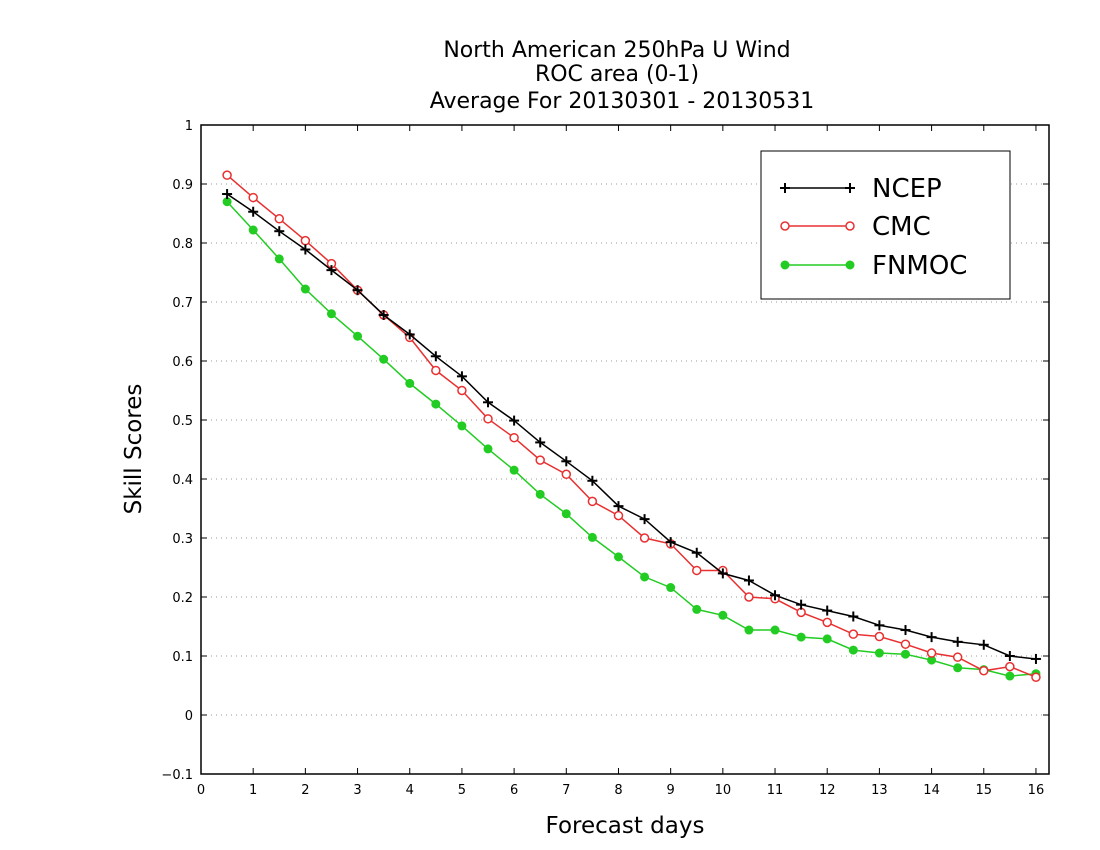  Describe the element at coordinates (617, 74) in the screenshot. I see `chart-title-line-2: ROC area (0-1)` at that location.